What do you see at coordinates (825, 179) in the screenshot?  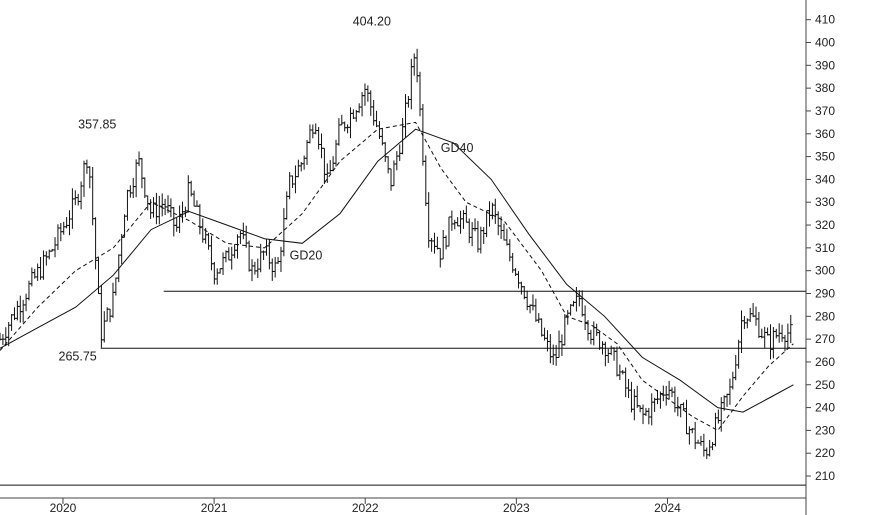 I see `y-tick-label: 340` at bounding box center [825, 179].